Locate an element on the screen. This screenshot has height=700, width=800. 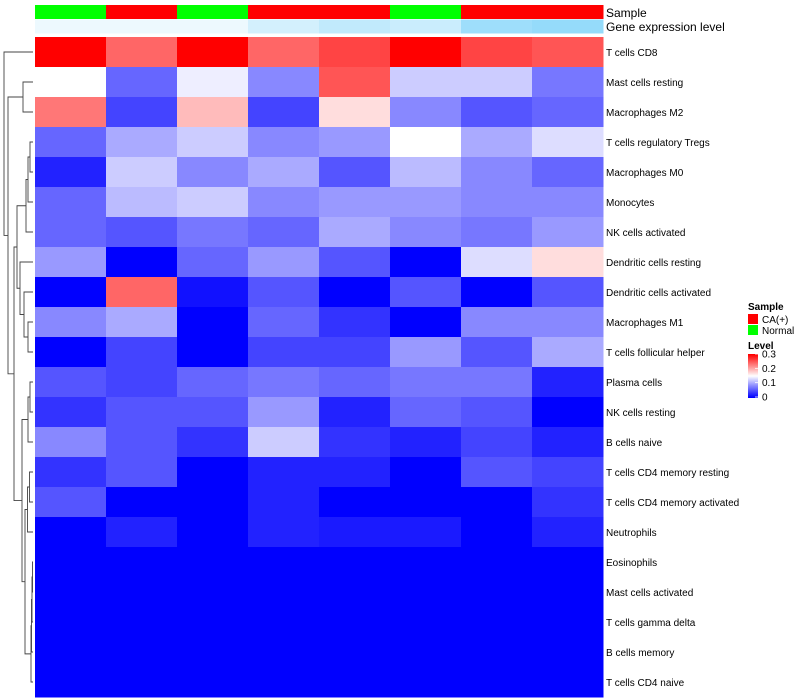
row-dendrogram is located at coordinates (18, 367).